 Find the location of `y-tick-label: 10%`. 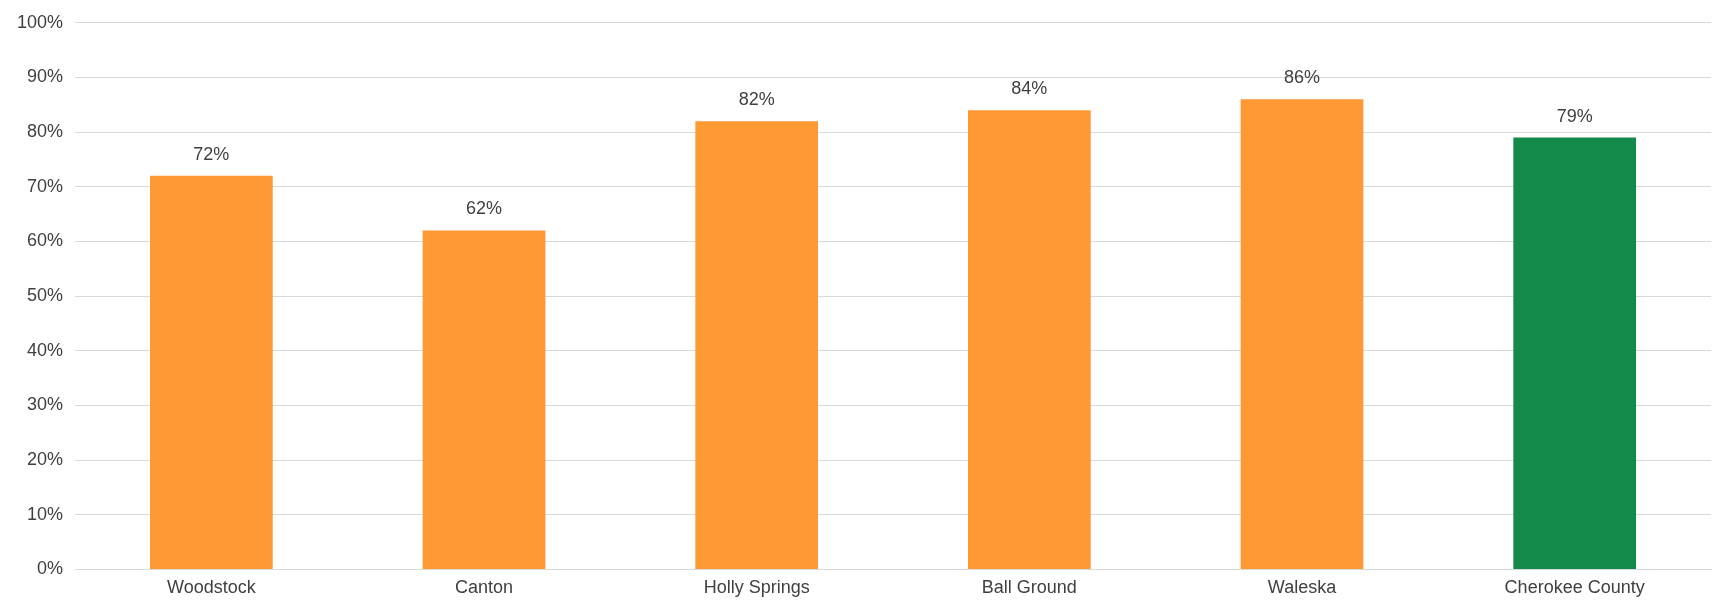

y-tick-label: 10% is located at coordinates (45, 513).